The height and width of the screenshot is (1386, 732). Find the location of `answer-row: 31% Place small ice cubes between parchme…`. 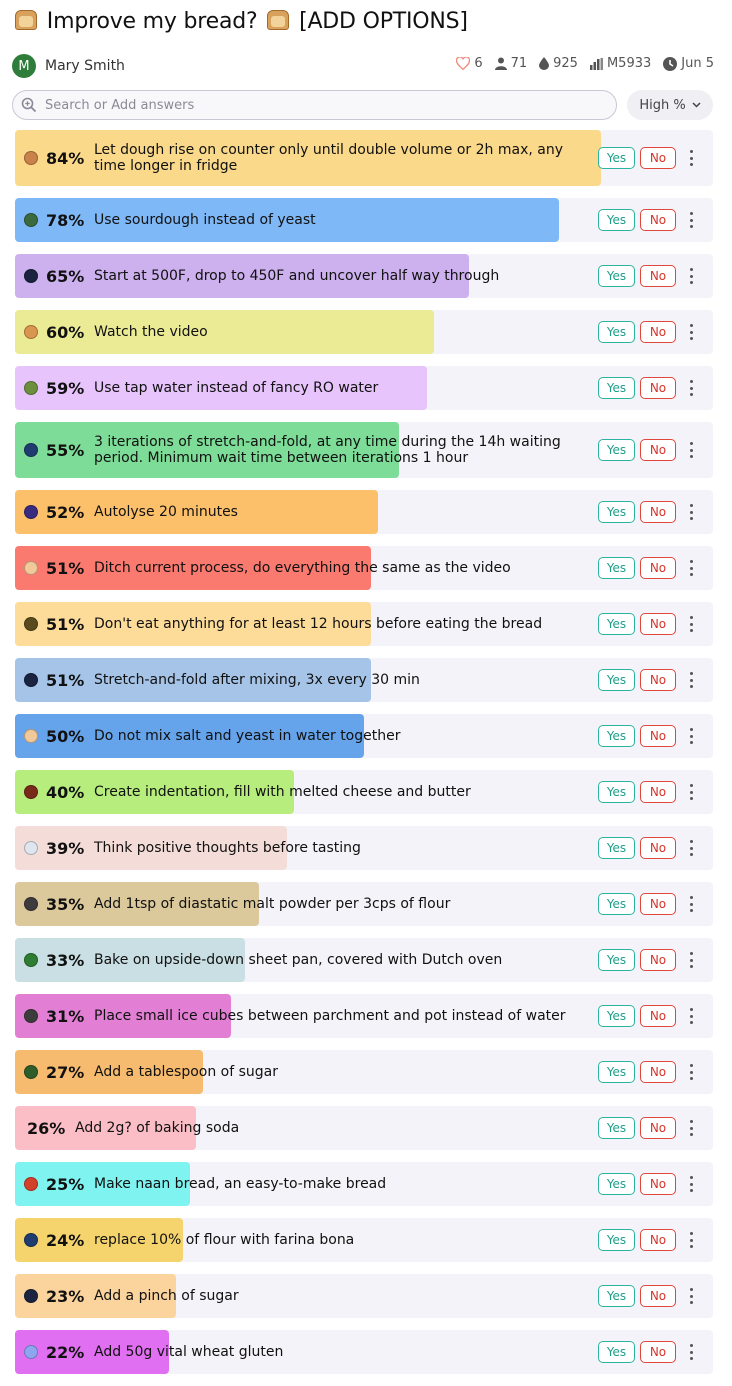

answer-row: 31% Place small ice cubes between parchme… is located at coordinates (364, 1016).